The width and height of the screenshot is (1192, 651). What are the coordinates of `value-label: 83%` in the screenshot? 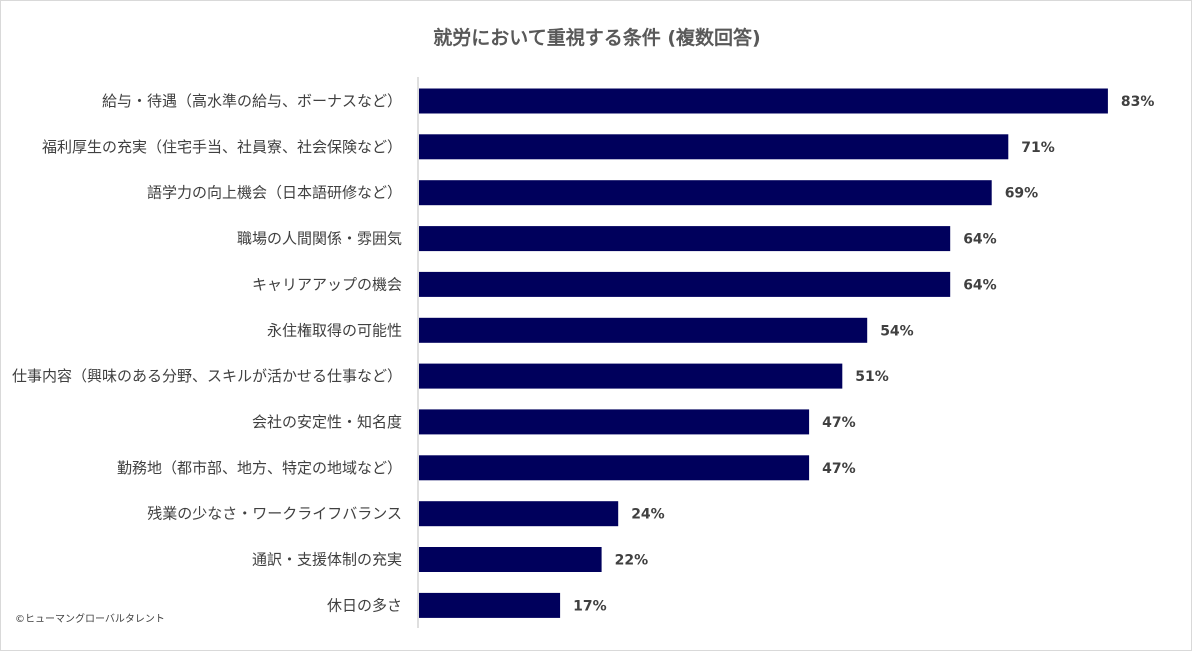 It's located at (1138, 102).